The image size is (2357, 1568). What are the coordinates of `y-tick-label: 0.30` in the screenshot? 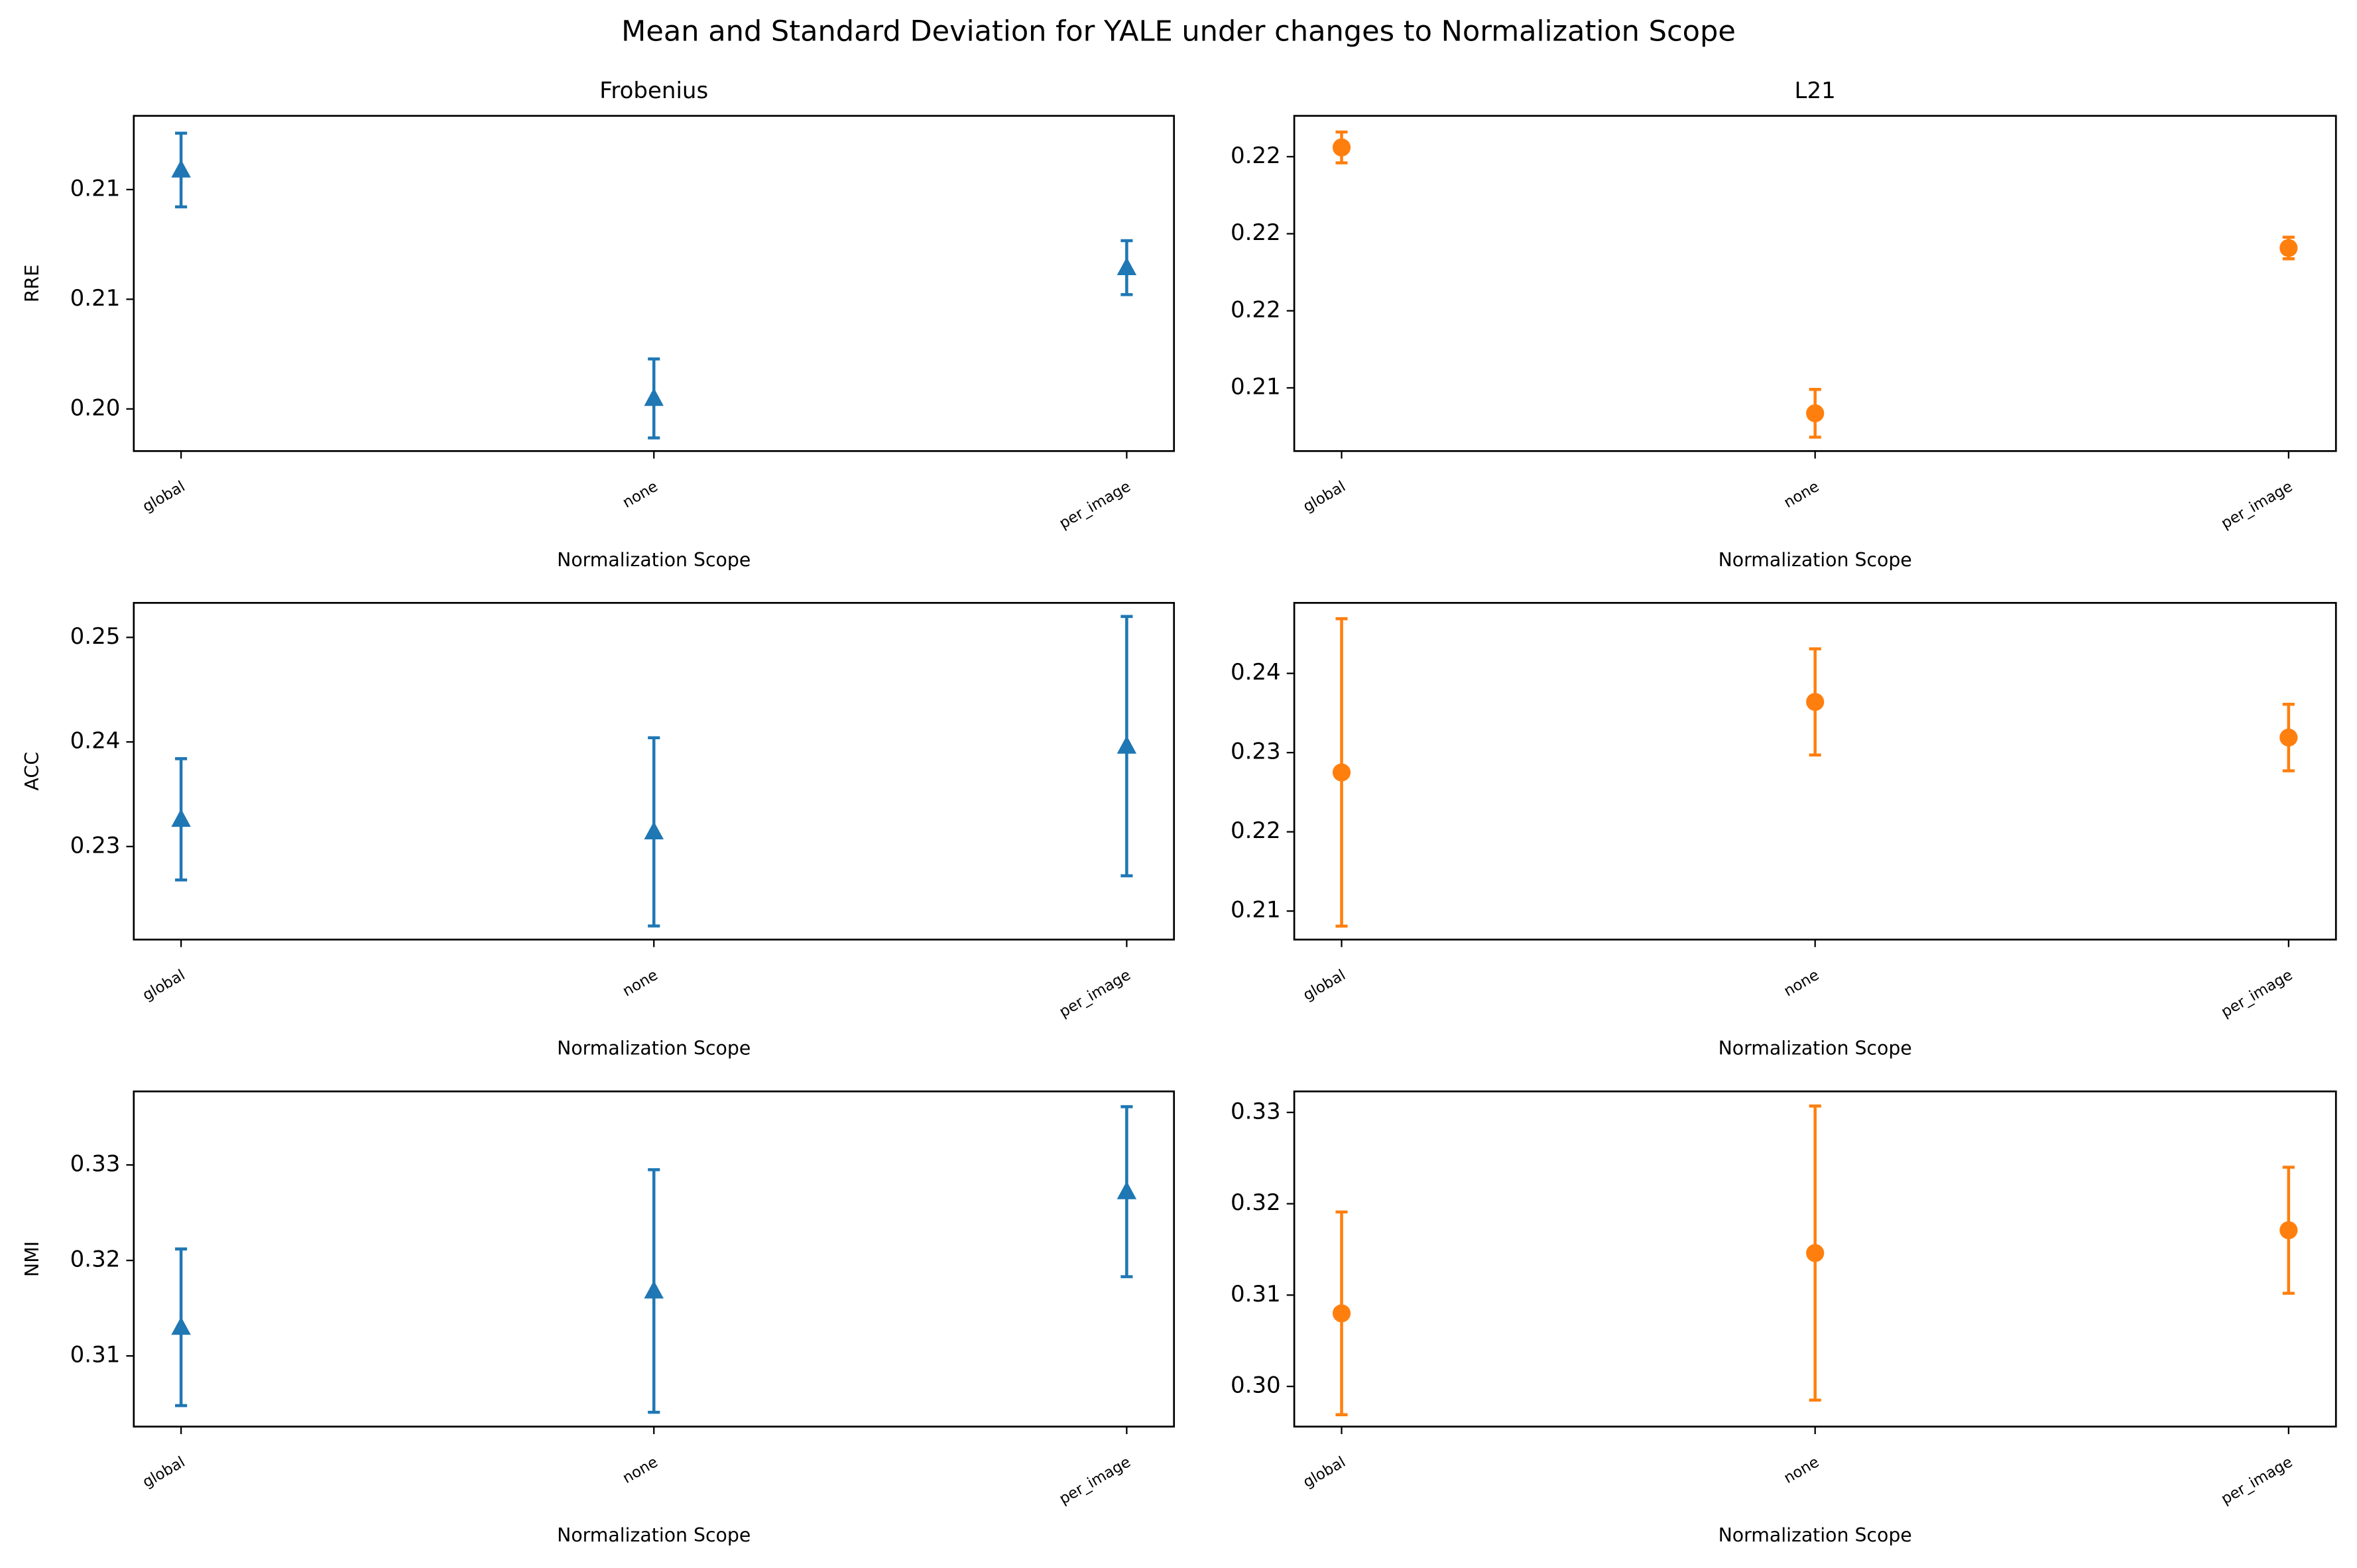 It's located at (1256, 1385).